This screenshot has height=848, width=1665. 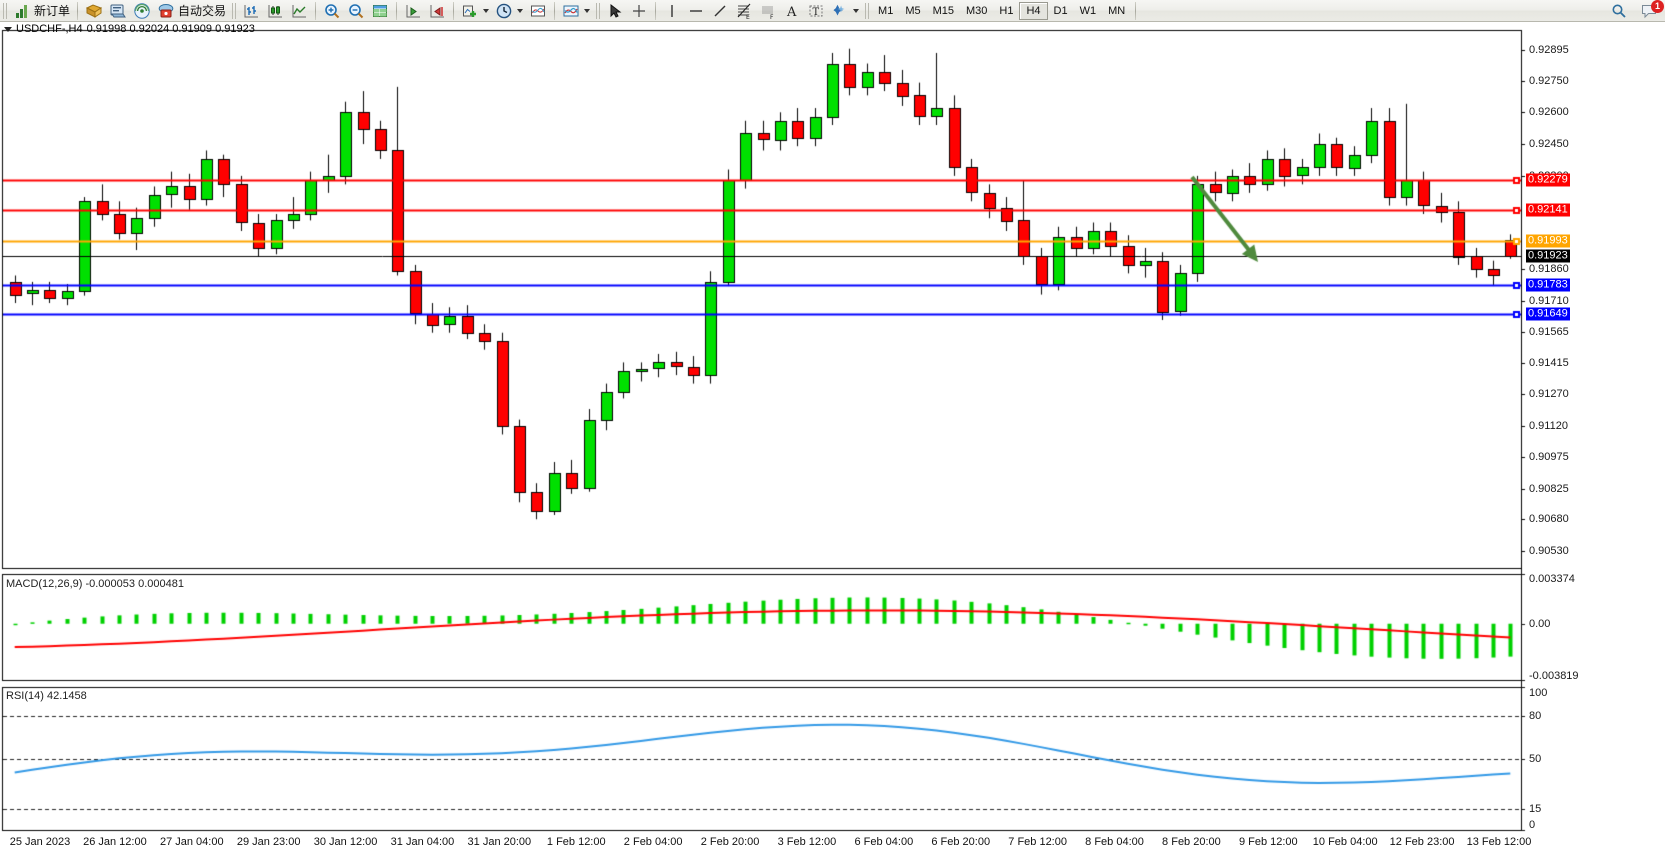 What do you see at coordinates (845, 11) in the screenshot?
I see `shapes-button` at bounding box center [845, 11].